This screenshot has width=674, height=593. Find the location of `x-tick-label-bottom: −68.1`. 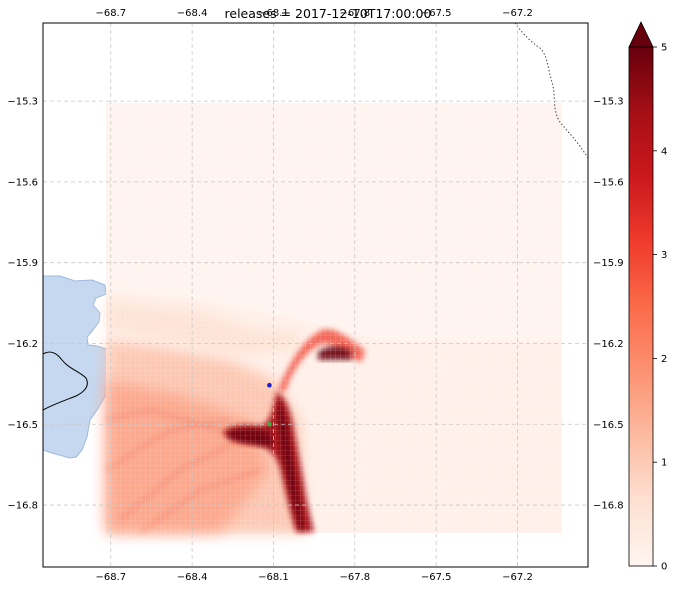

x-tick-label-bottom: −68.1 is located at coordinates (273, 577).